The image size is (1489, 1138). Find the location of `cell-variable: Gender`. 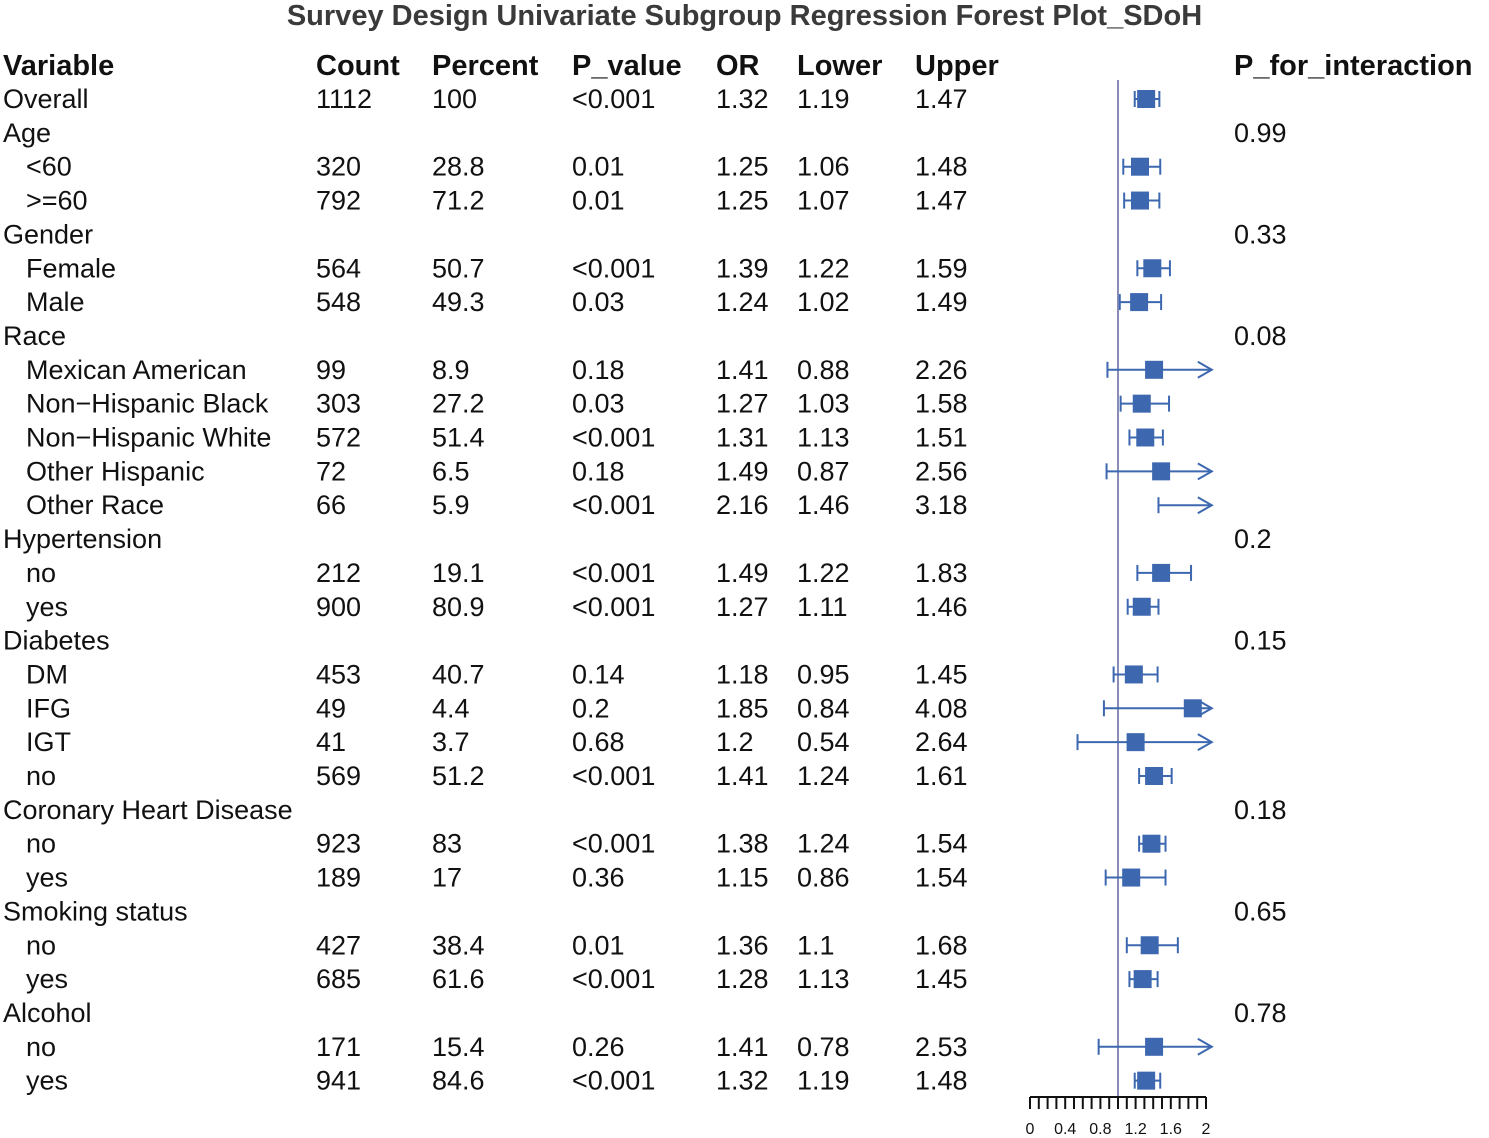

cell-variable: Gender is located at coordinates (48, 234).